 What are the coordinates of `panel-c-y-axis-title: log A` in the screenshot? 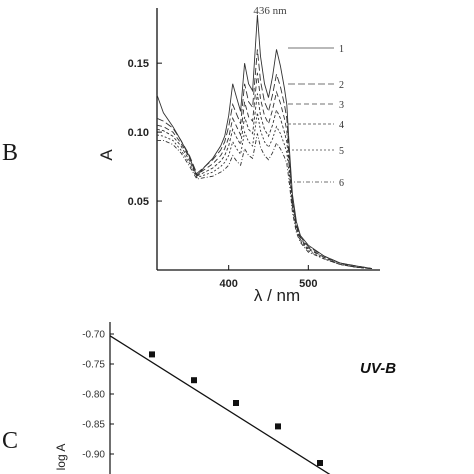 It's located at (61, 457).